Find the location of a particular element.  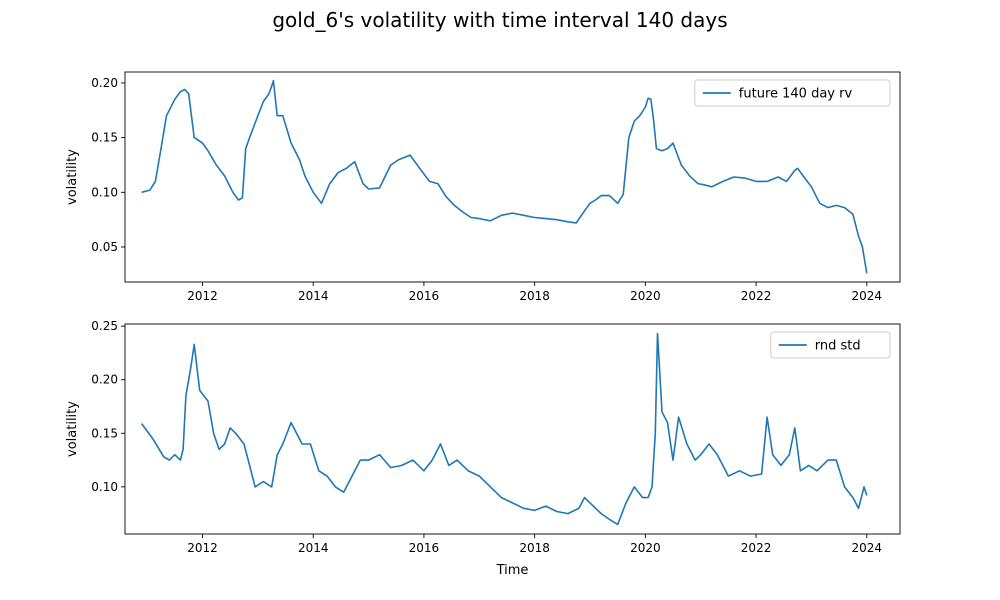

legend-label: rnd std is located at coordinates (838, 346).